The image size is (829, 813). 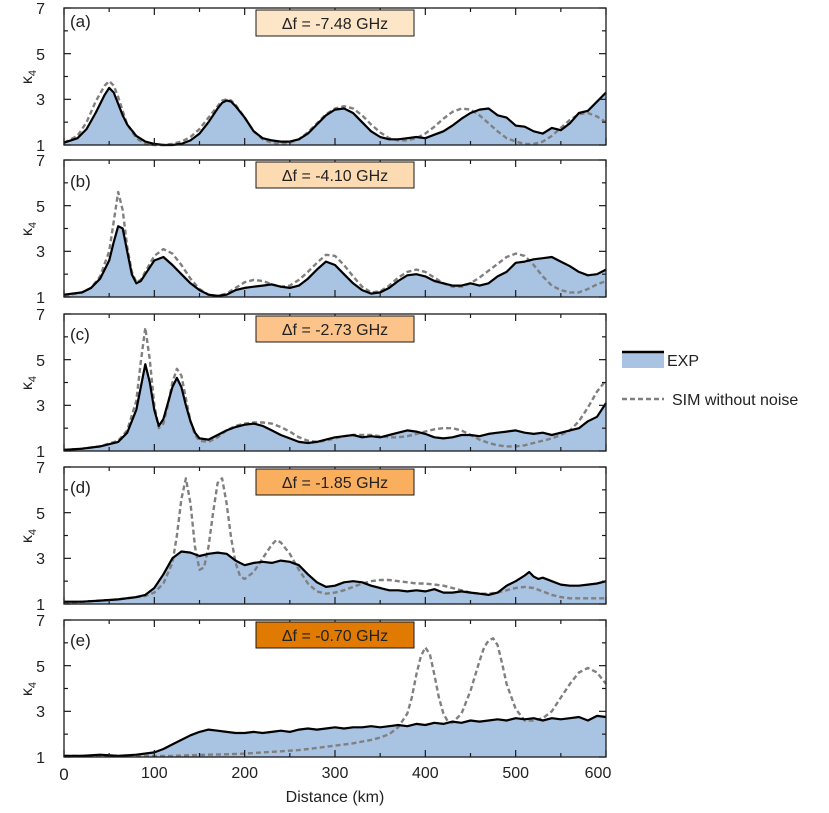 What do you see at coordinates (335, 76) in the screenshot?
I see `ticks-a` at bounding box center [335, 76].